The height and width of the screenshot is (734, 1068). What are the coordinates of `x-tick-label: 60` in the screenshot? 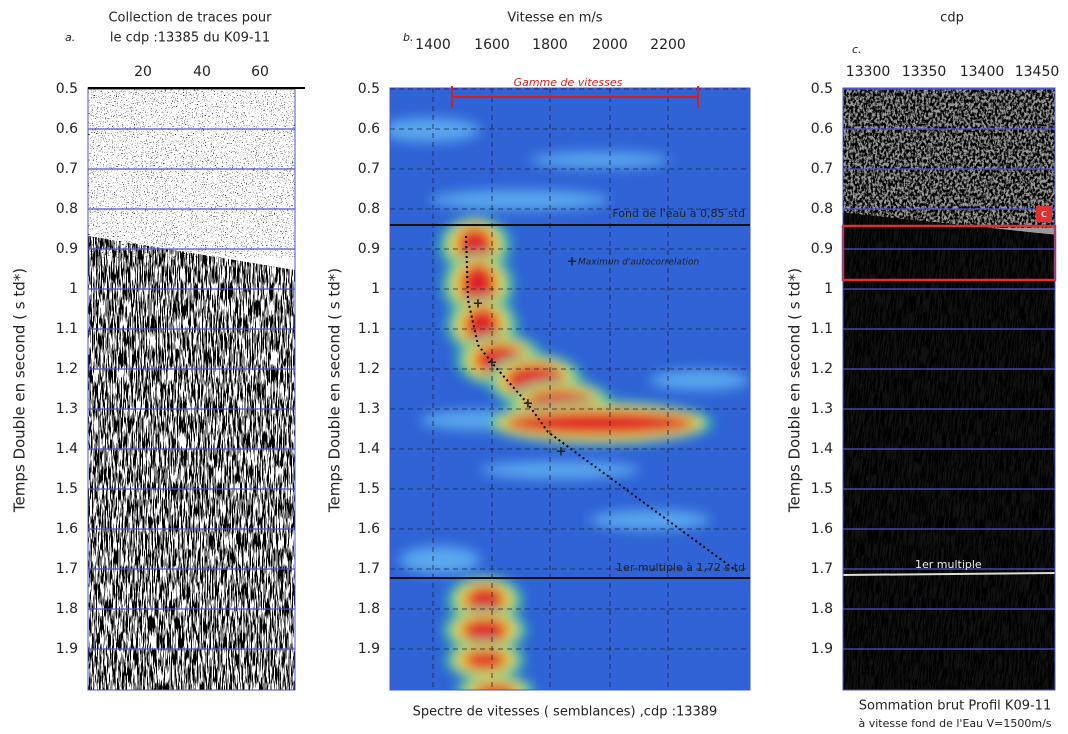 It's located at (260, 72).